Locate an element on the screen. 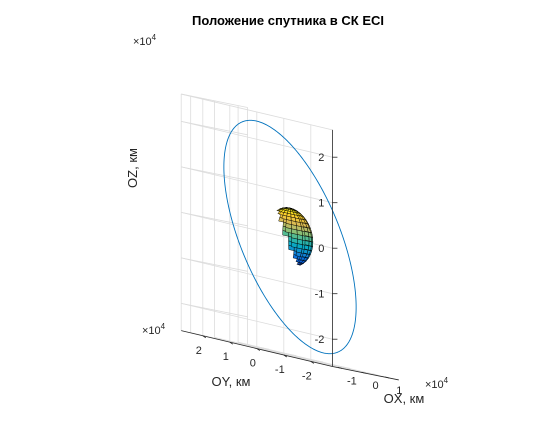 This screenshot has width=560, height=425. x-tick-label: -1 is located at coordinates (352, 381).